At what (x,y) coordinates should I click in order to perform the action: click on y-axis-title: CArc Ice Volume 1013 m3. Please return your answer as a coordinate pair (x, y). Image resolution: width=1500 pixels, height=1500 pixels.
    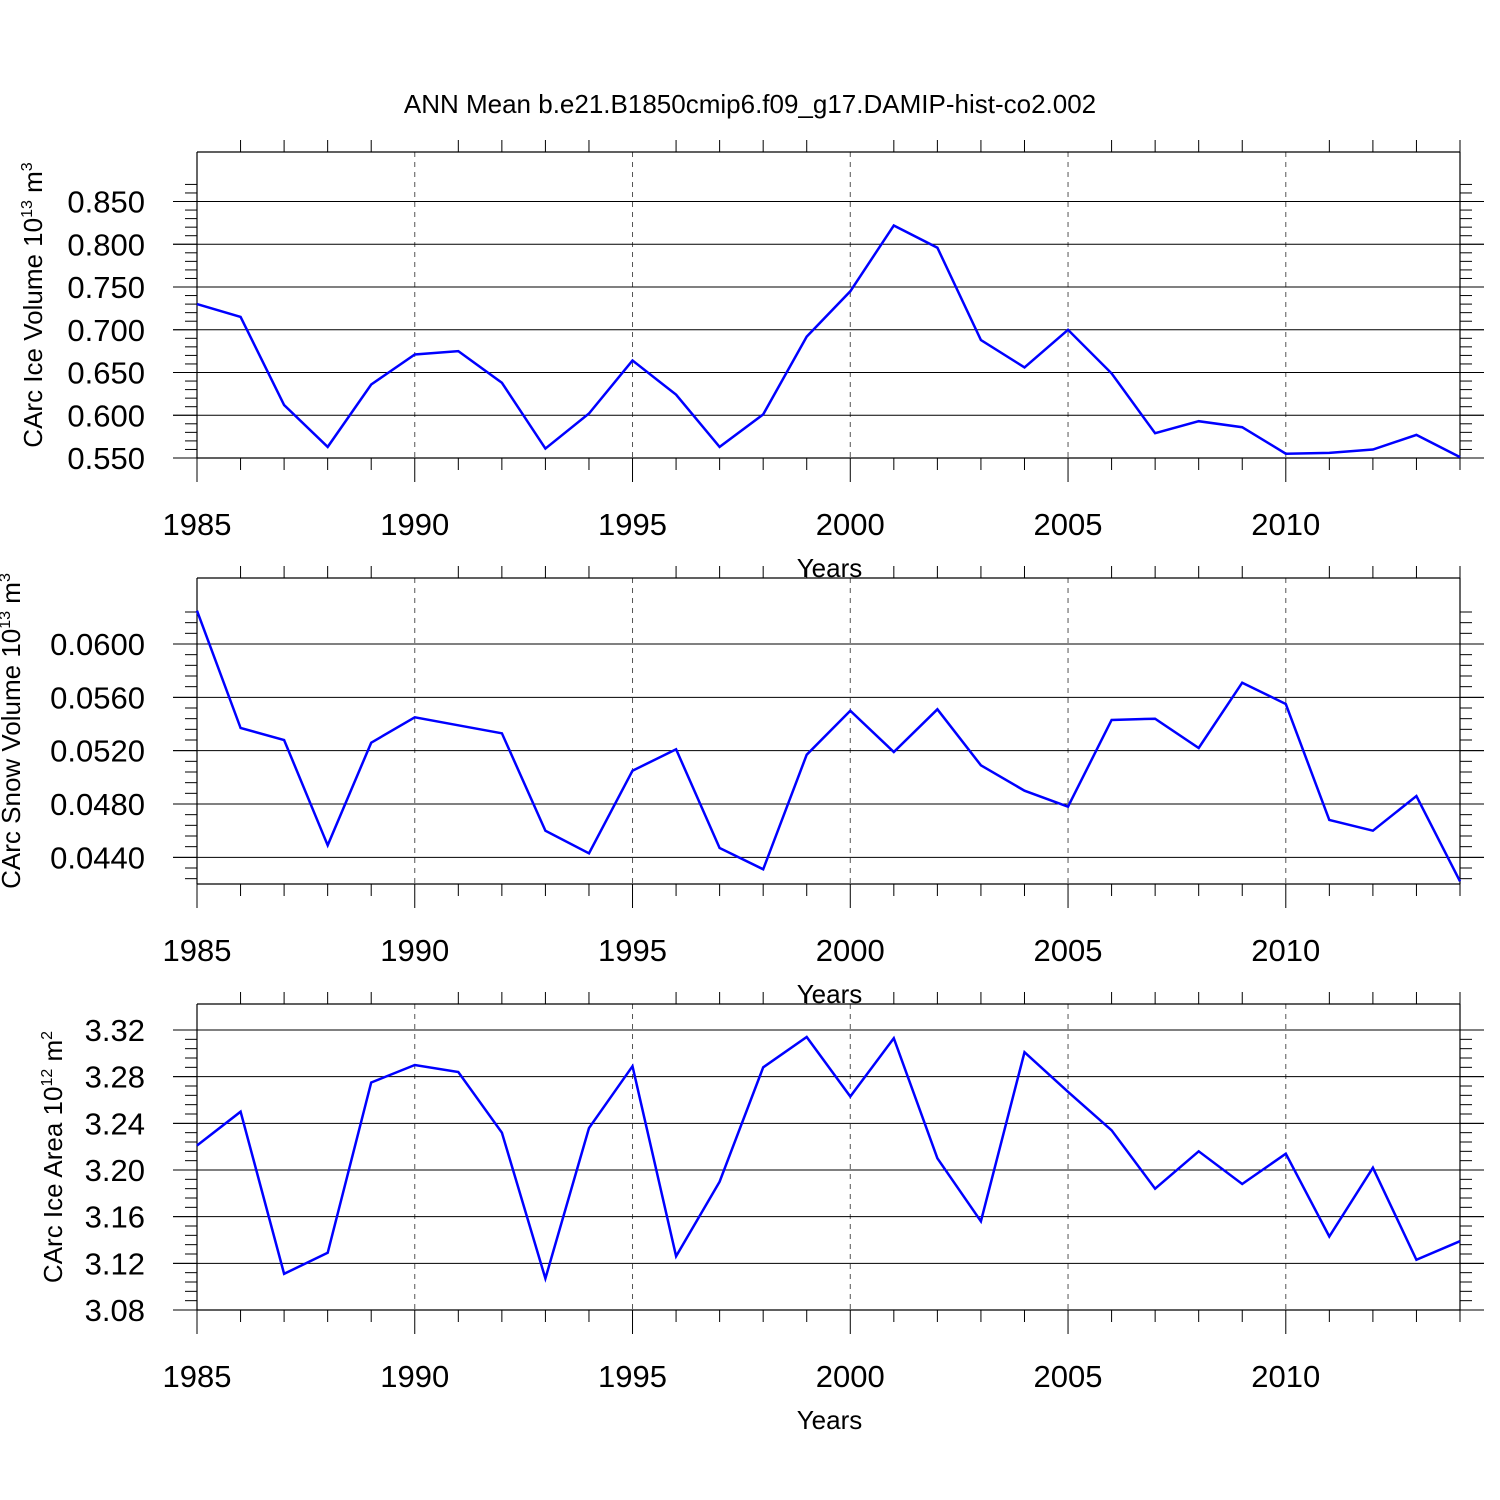
    Looking at the image, I should click on (33, 304).